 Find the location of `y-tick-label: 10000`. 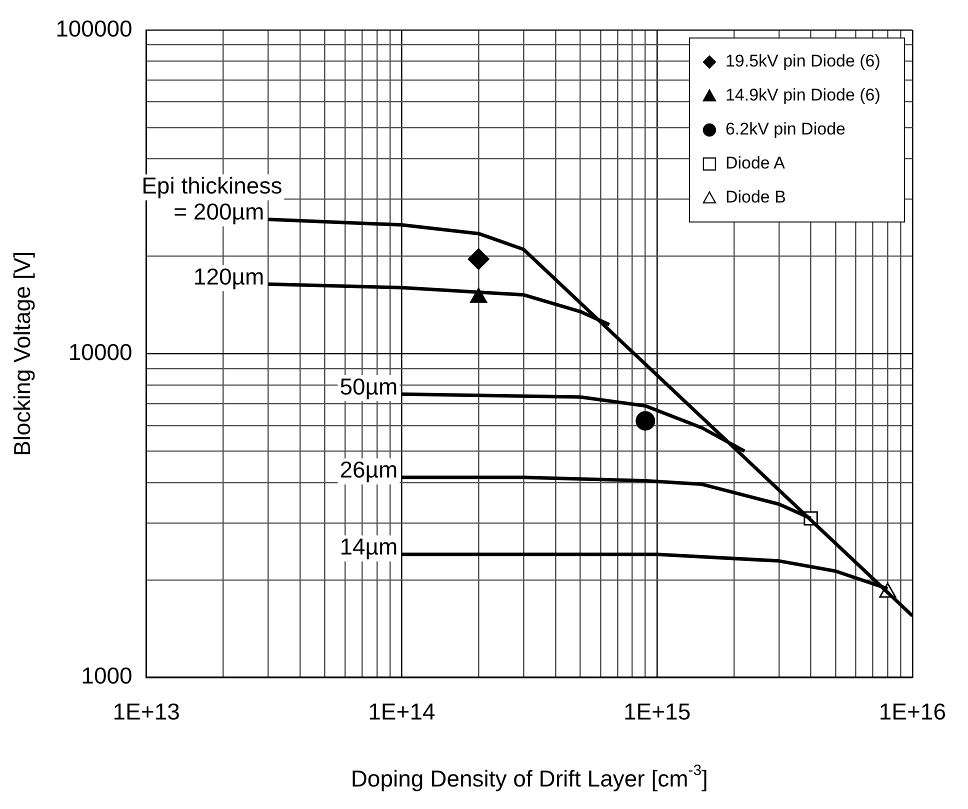

y-tick-label: 10000 is located at coordinates (100, 352).